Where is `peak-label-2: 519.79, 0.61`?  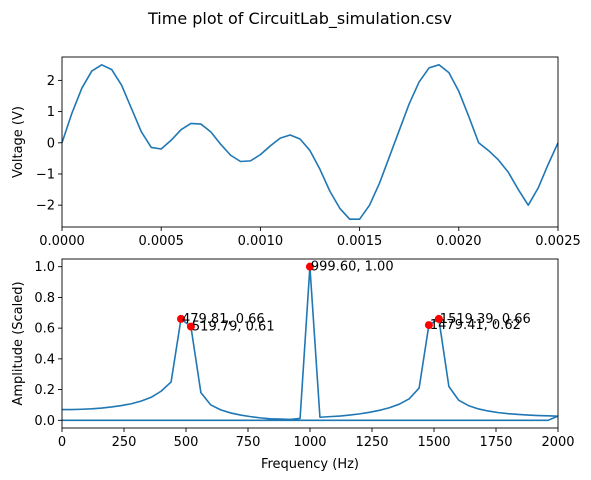 peak-label-2: 519.79, 0.61 is located at coordinates (233, 327).